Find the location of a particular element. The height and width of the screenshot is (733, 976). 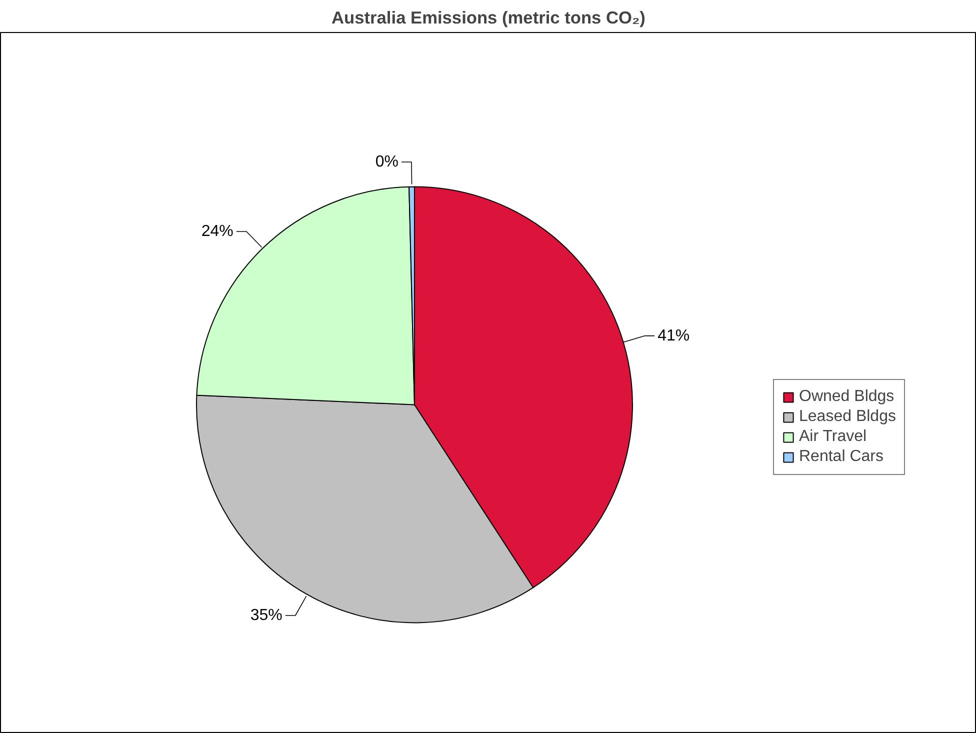

data-label: 0% is located at coordinates (386, 161).